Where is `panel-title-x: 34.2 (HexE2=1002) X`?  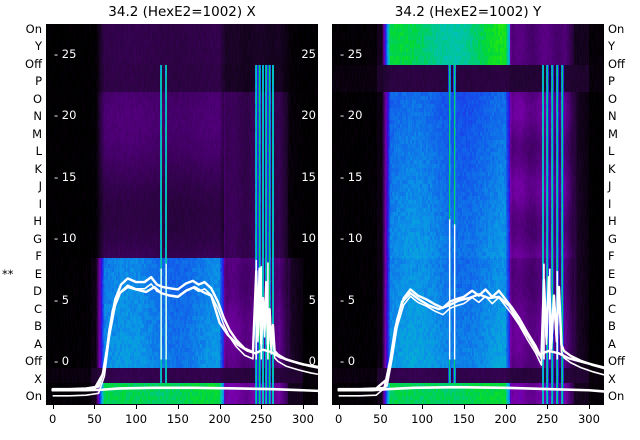
panel-title-x: 34.2 (HexE2=1002) X is located at coordinates (182, 12).